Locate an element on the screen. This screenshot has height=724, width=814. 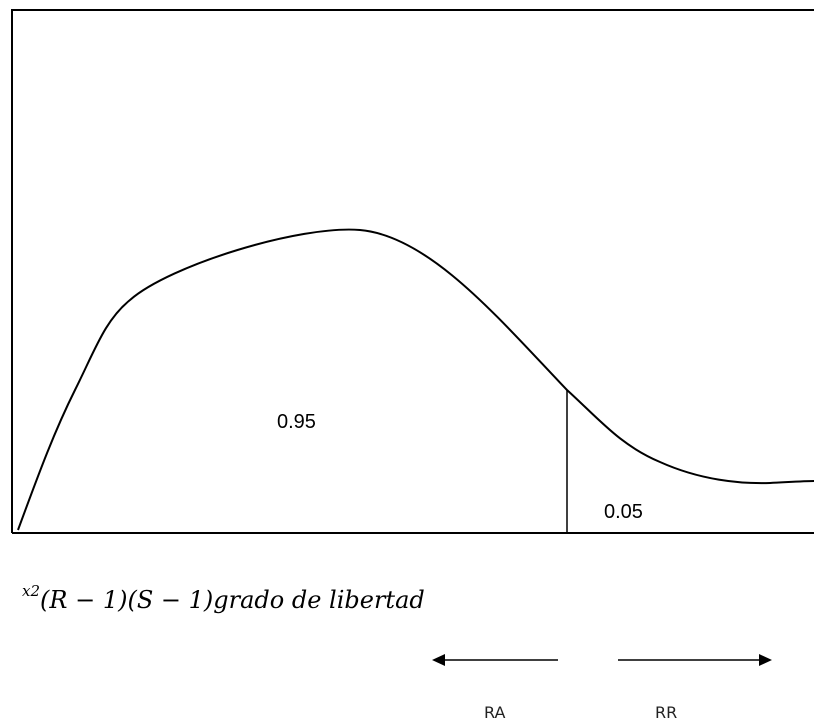
formula: x2(R − 1)(S − 1)grado de libertad is located at coordinates (223, 598).